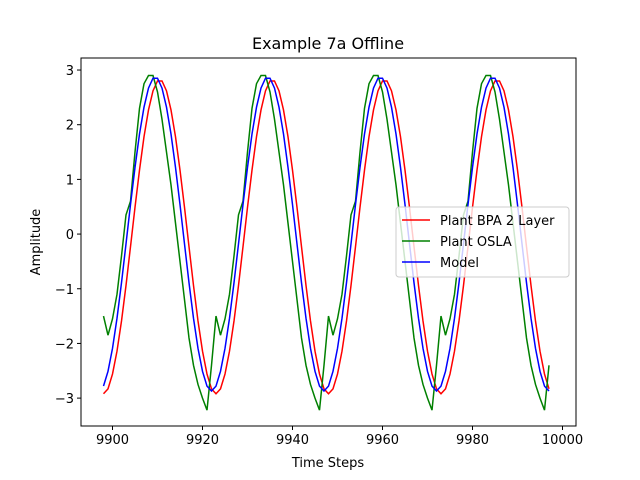 The width and height of the screenshot is (640, 480). What do you see at coordinates (328, 463) in the screenshot?
I see `x-axis-label: Time Steps` at bounding box center [328, 463].